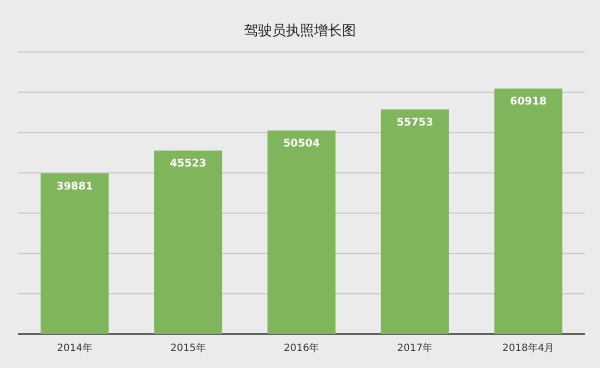 The width and height of the screenshot is (600, 368). I want to click on x-tick-label: 2017年, so click(415, 348).